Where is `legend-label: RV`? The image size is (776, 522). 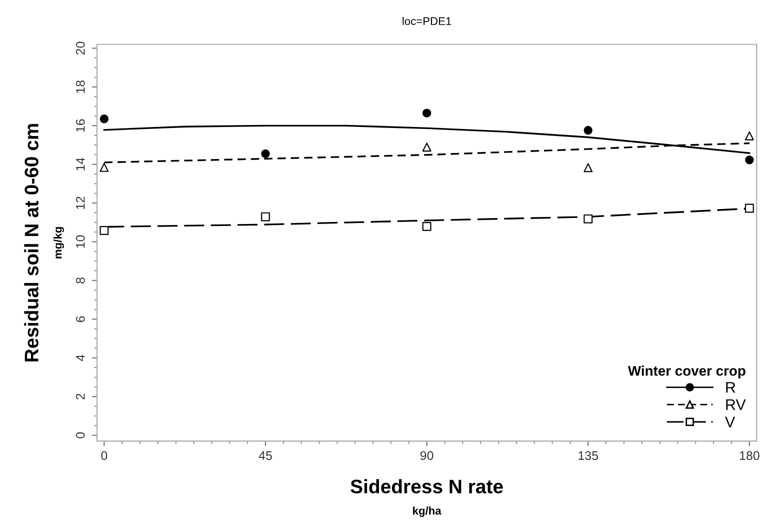 legend-label: RV is located at coordinates (736, 404).